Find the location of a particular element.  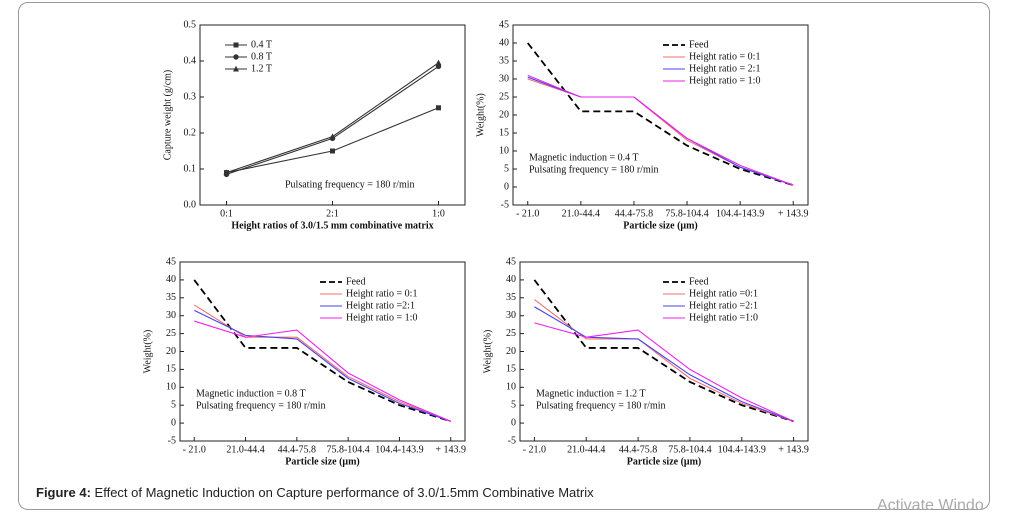

caption-label: Figure 4: is located at coordinates (63, 492).